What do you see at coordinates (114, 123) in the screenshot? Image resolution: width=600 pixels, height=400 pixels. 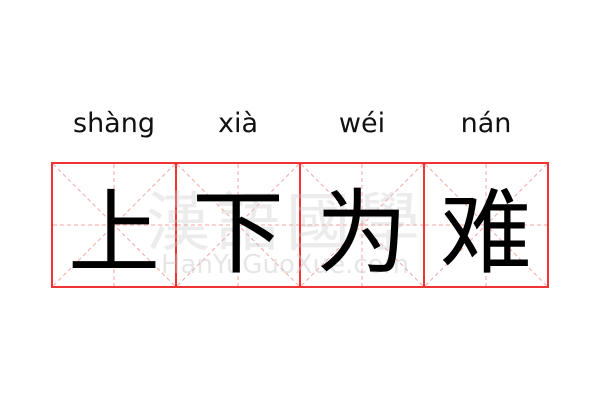 I see `pinyin-1: shàng` at bounding box center [114, 123].